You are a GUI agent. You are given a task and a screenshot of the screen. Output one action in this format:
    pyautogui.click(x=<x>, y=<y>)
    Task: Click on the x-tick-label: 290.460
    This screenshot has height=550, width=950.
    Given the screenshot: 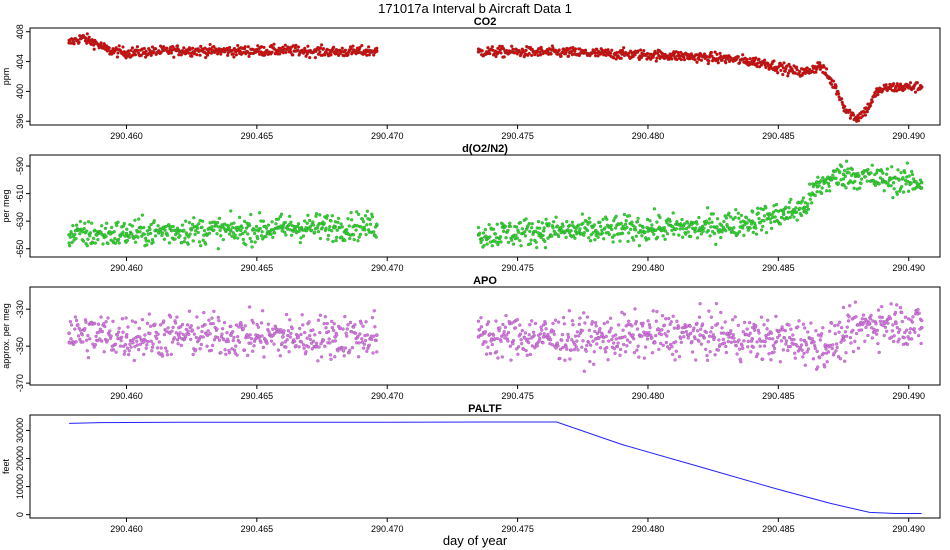 What is the action you would take?
    pyautogui.click(x=126, y=396)
    